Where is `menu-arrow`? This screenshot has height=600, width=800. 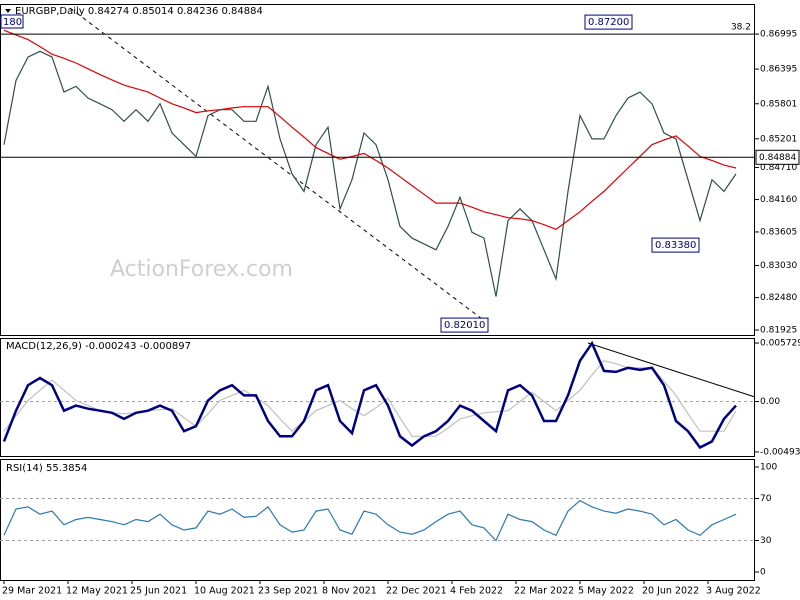
menu-arrow is located at coordinates (8, 11).